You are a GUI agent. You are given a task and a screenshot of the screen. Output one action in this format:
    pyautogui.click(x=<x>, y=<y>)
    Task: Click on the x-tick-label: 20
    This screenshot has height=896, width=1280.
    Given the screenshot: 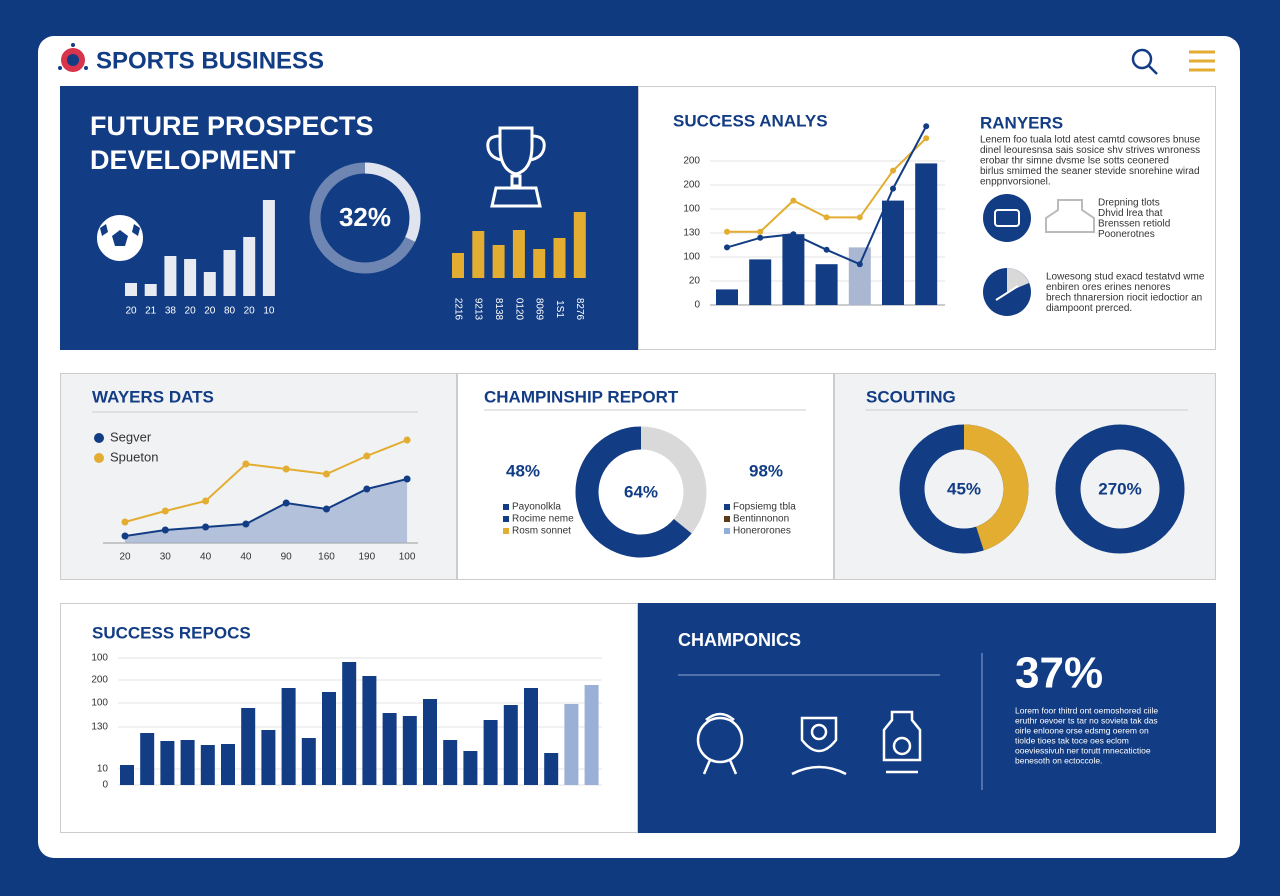 What is the action you would take?
    pyautogui.click(x=210, y=311)
    